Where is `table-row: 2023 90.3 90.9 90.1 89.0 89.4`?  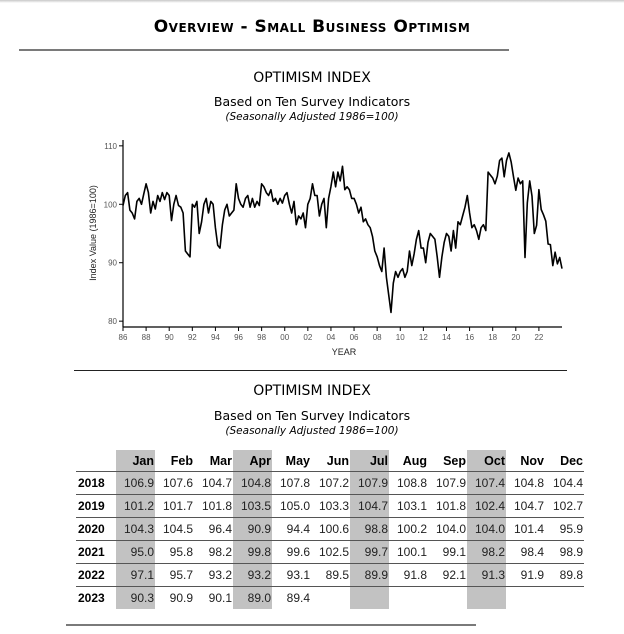
table-row: 2023 90.3 90.9 90.1 89.0 89.4 is located at coordinates (330, 598).